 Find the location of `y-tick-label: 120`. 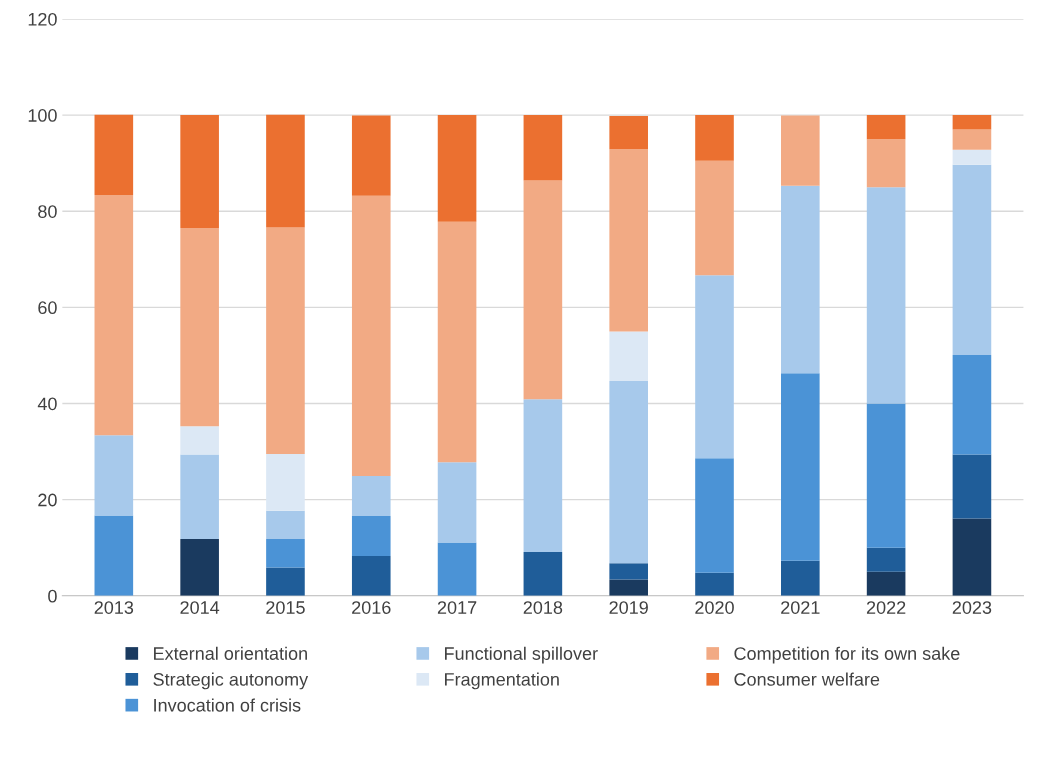

y-tick-label: 120 is located at coordinates (42, 19).